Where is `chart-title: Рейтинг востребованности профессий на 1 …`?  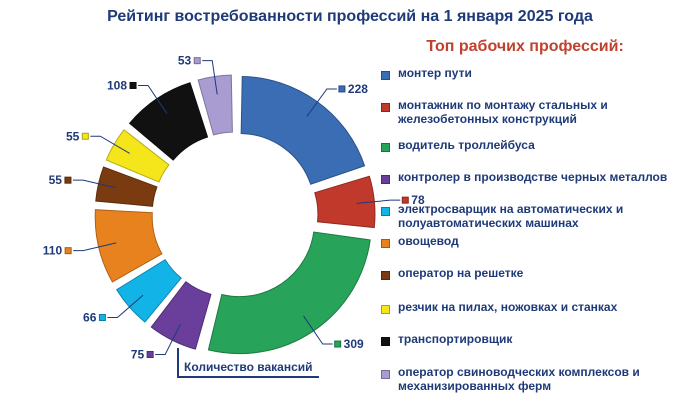 chart-title: Рейтинг востребованности профессий на 1 … is located at coordinates (350, 16).